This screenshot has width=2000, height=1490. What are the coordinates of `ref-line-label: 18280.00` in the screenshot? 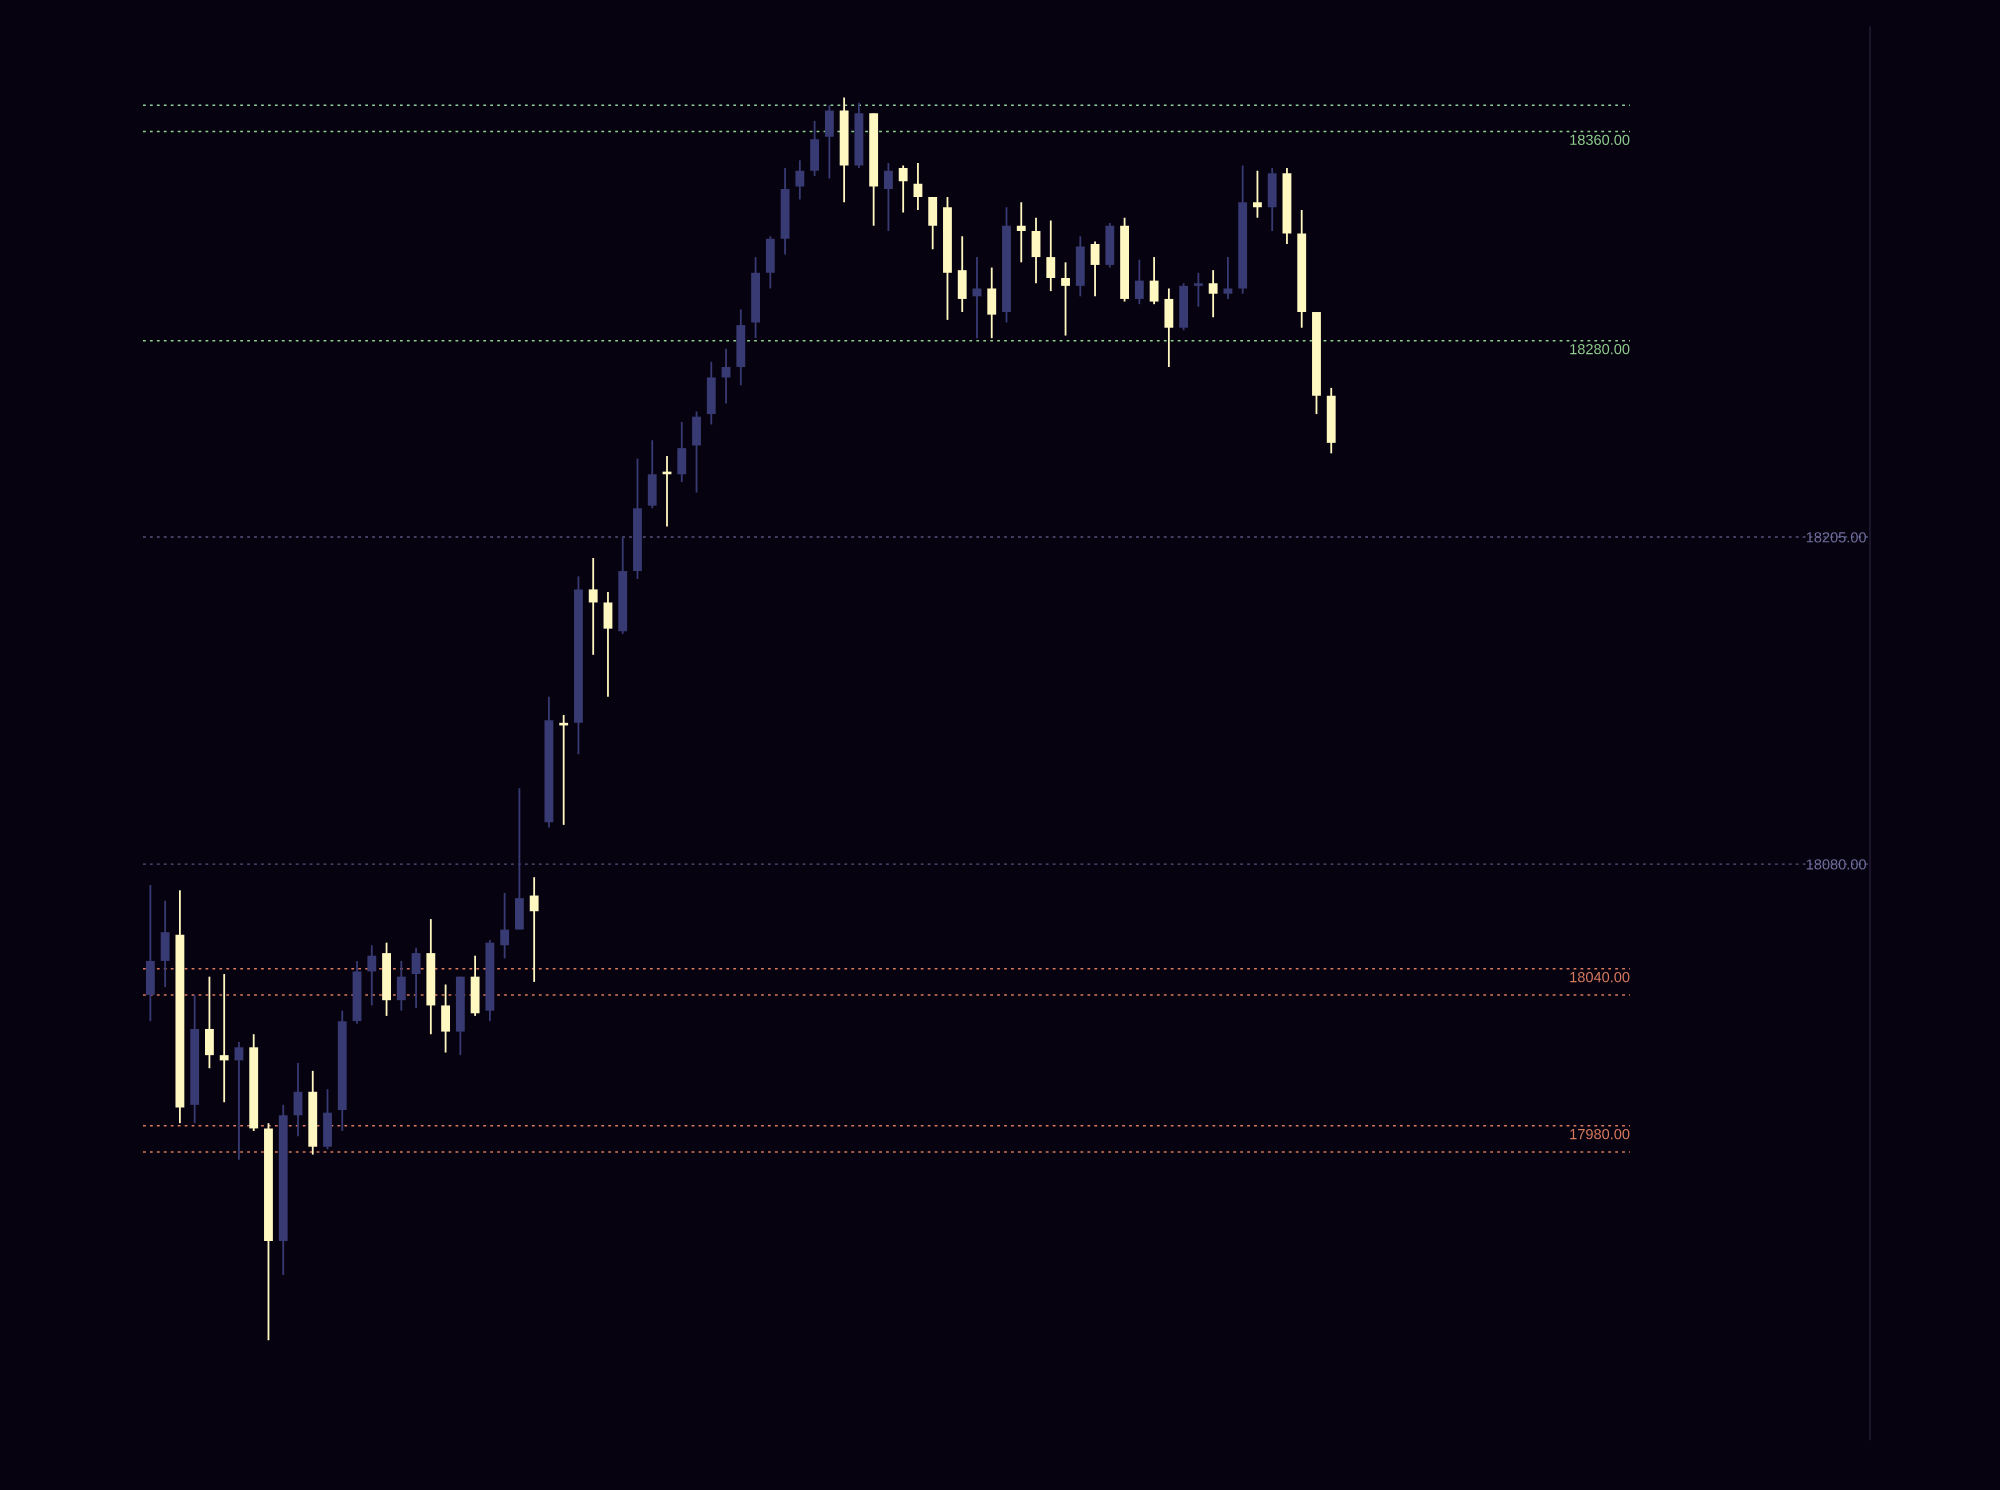 It's located at (1600, 349).